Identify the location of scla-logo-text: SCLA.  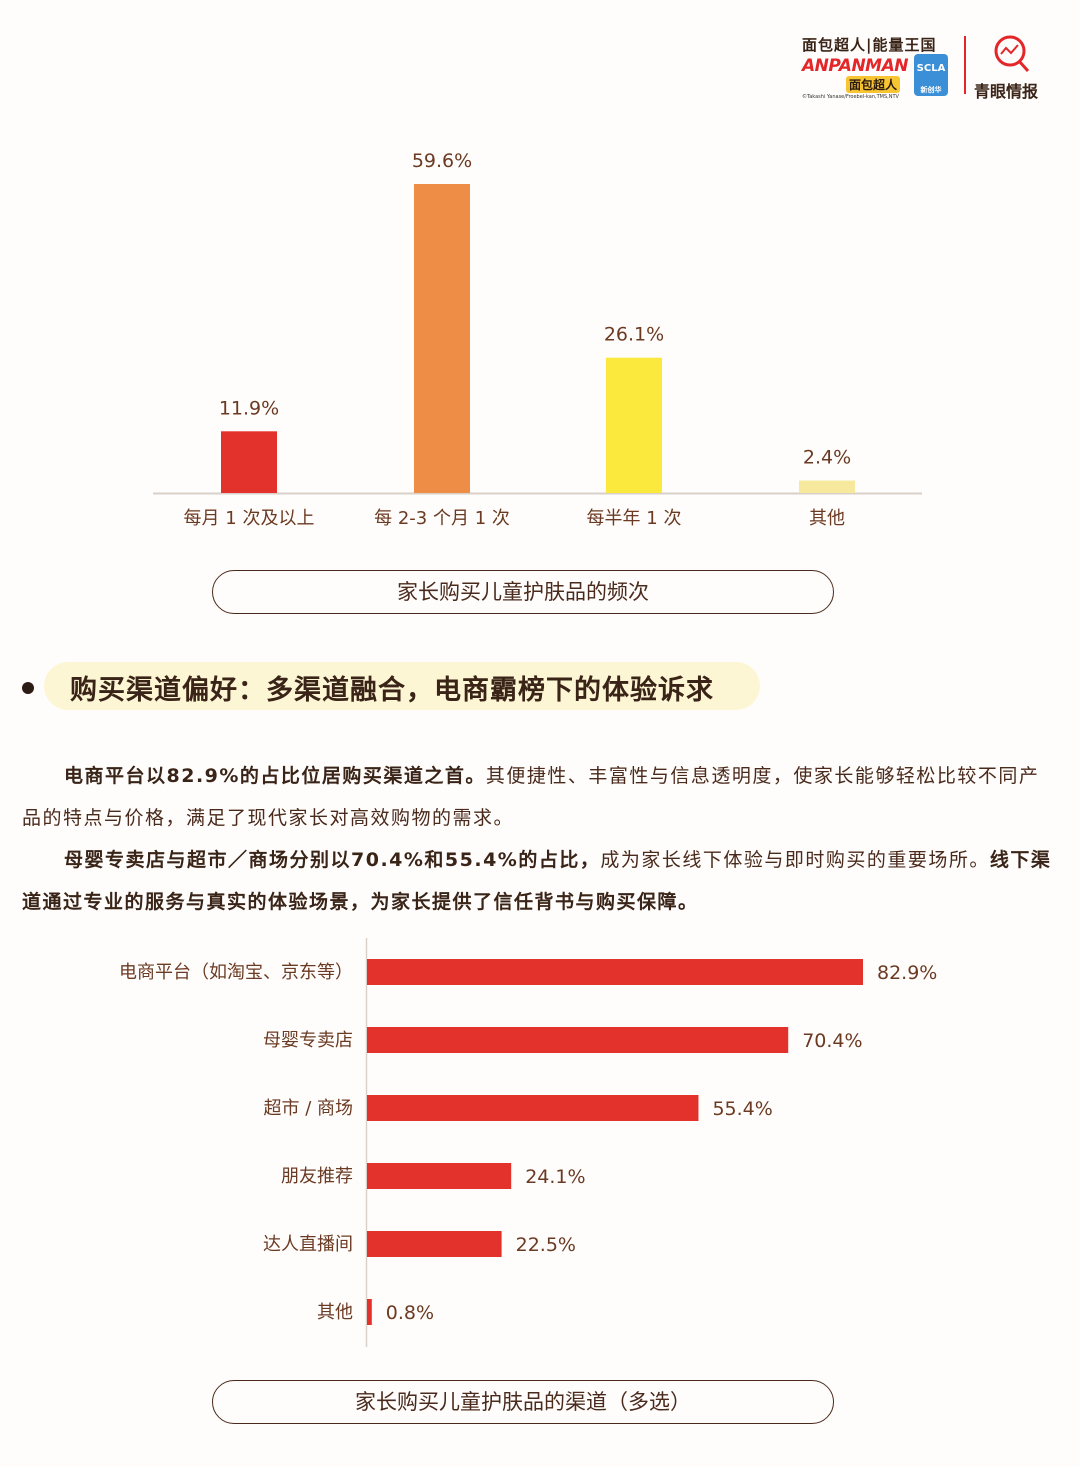
(931, 68).